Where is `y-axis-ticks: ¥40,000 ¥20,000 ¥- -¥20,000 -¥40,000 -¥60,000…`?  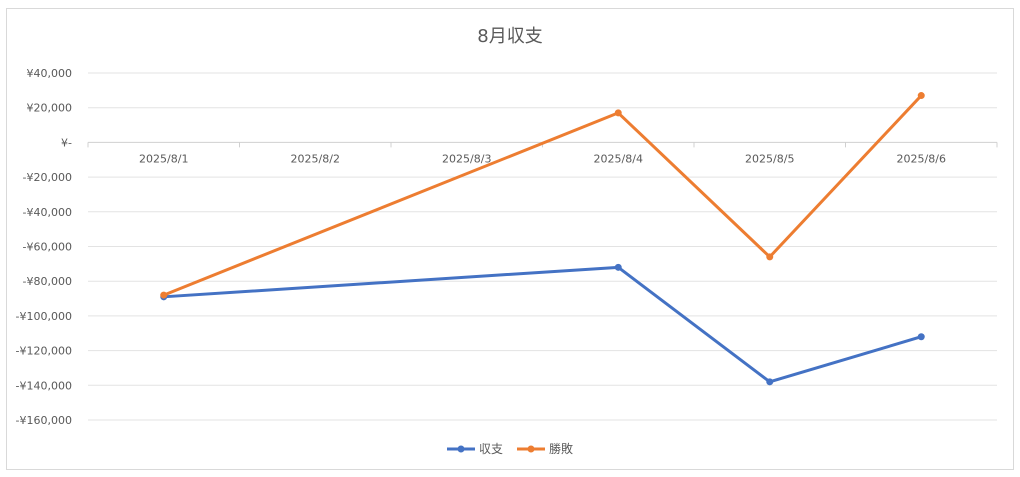
y-axis-ticks: ¥40,000 ¥20,000 ¥- -¥20,000 -¥40,000 -¥60,000… is located at coordinates (44, 247).